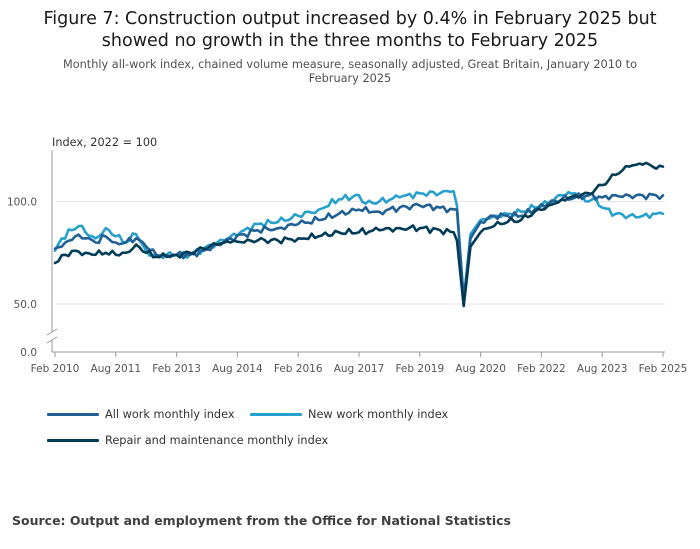  I want to click on y-axis-units-label: Index, 2022 = 100, so click(105, 142).